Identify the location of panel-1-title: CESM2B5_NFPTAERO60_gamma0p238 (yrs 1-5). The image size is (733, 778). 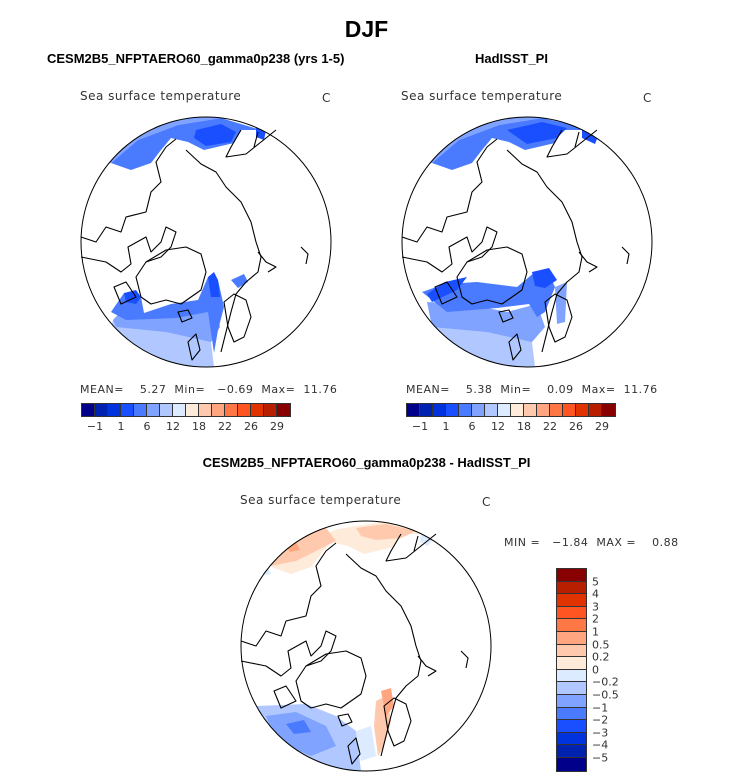
(196, 58).